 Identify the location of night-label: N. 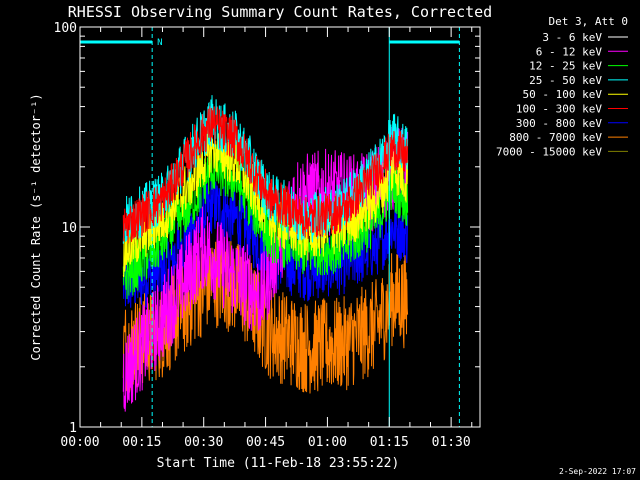
(159, 43).